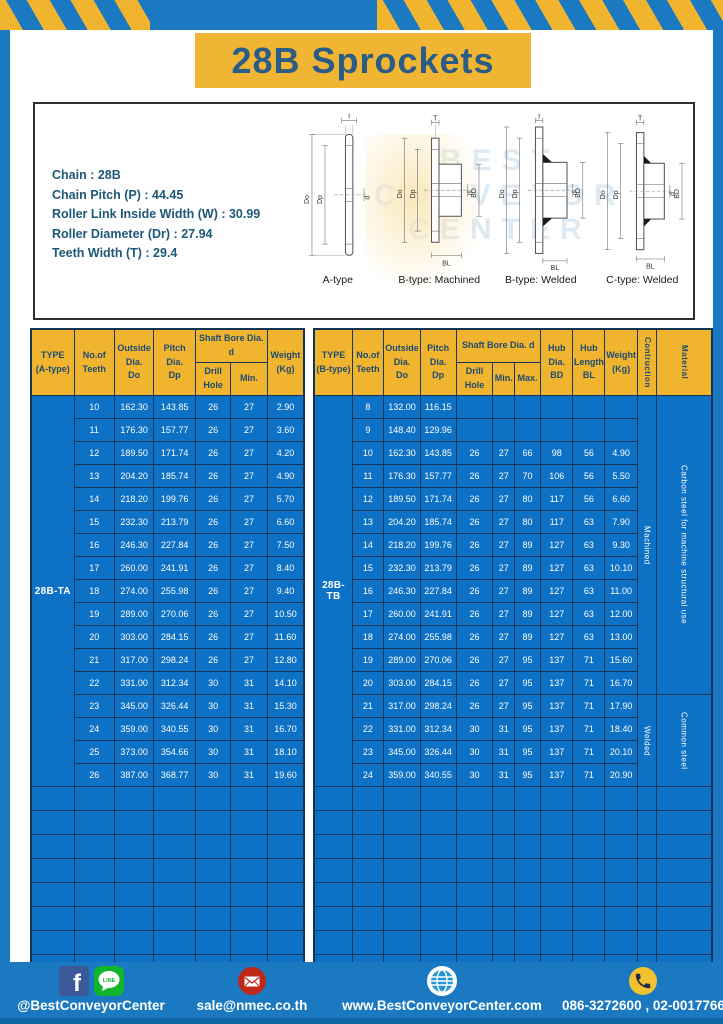 The image size is (723, 1024). I want to click on table-row: 9 148.40 129.96, so click(513, 430).